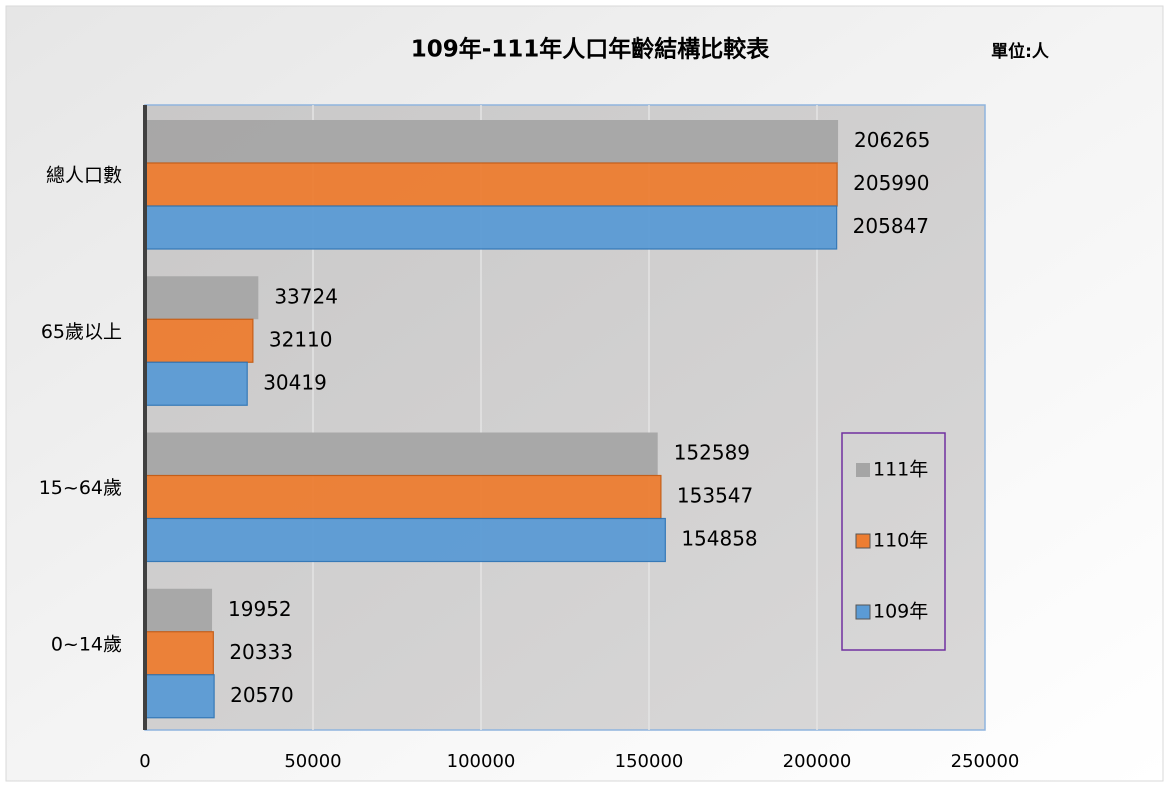 This screenshot has width=1169, height=787. What do you see at coordinates (301, 339) in the screenshot?
I see `data-label: 32110` at bounding box center [301, 339].